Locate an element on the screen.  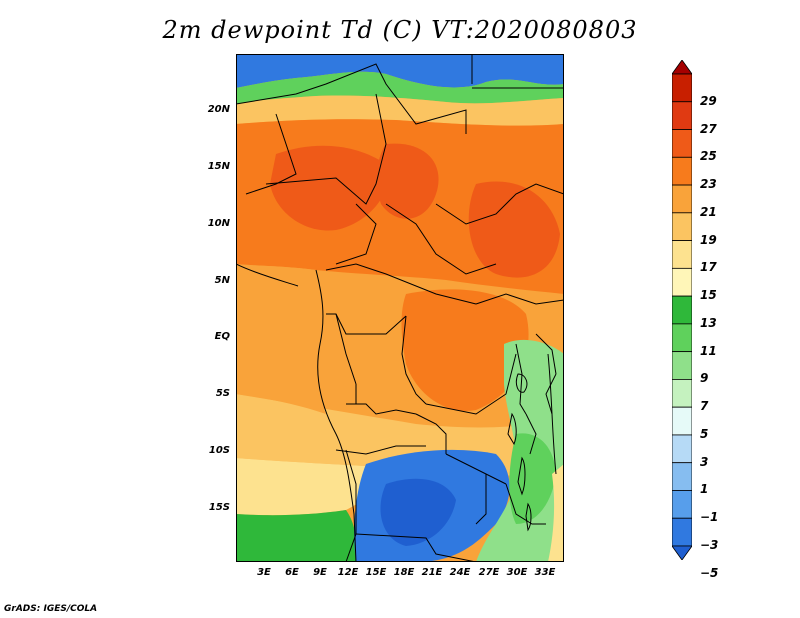
colorbar-bottom-arrow is located at coordinates (682, 552).